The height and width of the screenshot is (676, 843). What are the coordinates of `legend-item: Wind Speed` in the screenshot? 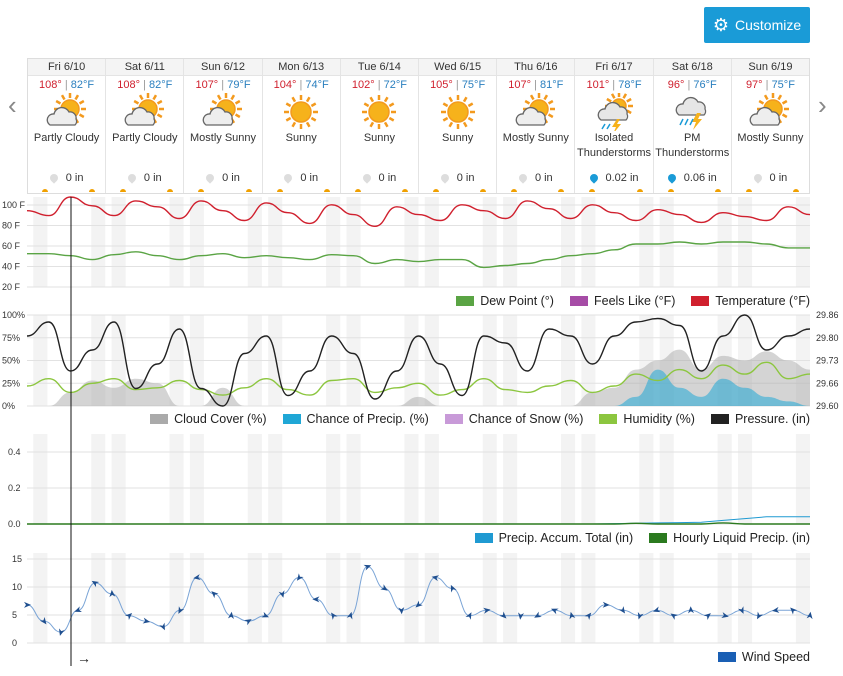 It's located at (763, 657).